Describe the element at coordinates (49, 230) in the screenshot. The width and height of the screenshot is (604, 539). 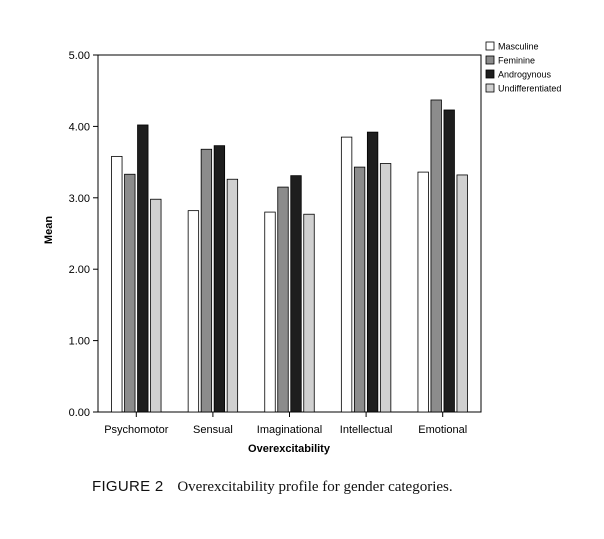
I see `y-axis-title: Mean` at that location.